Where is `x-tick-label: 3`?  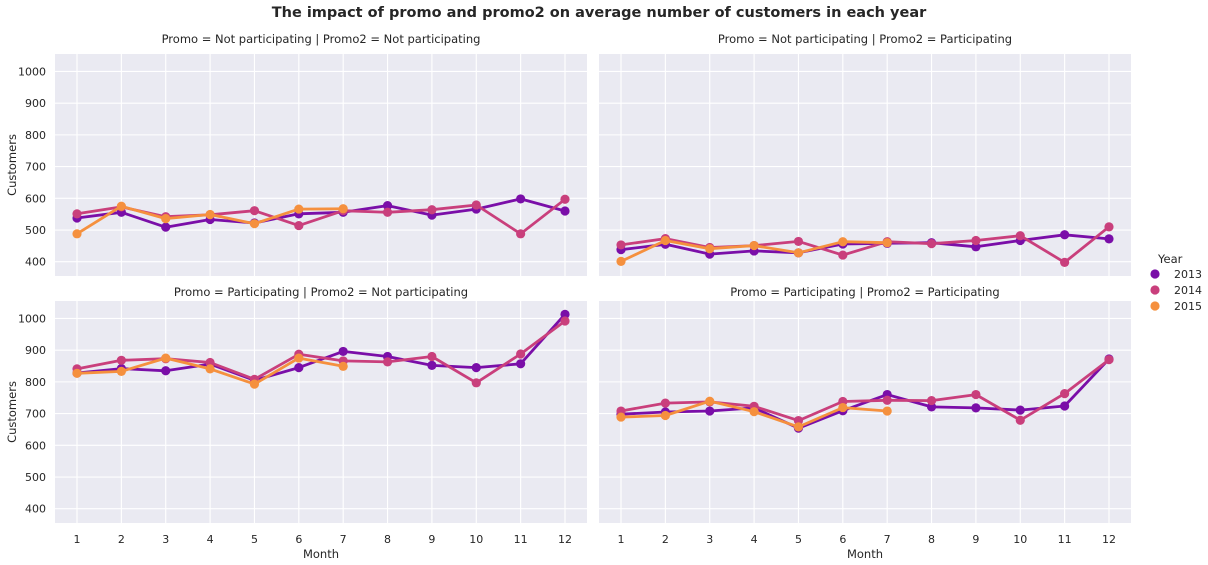 x-tick-label: 3 is located at coordinates (709, 539).